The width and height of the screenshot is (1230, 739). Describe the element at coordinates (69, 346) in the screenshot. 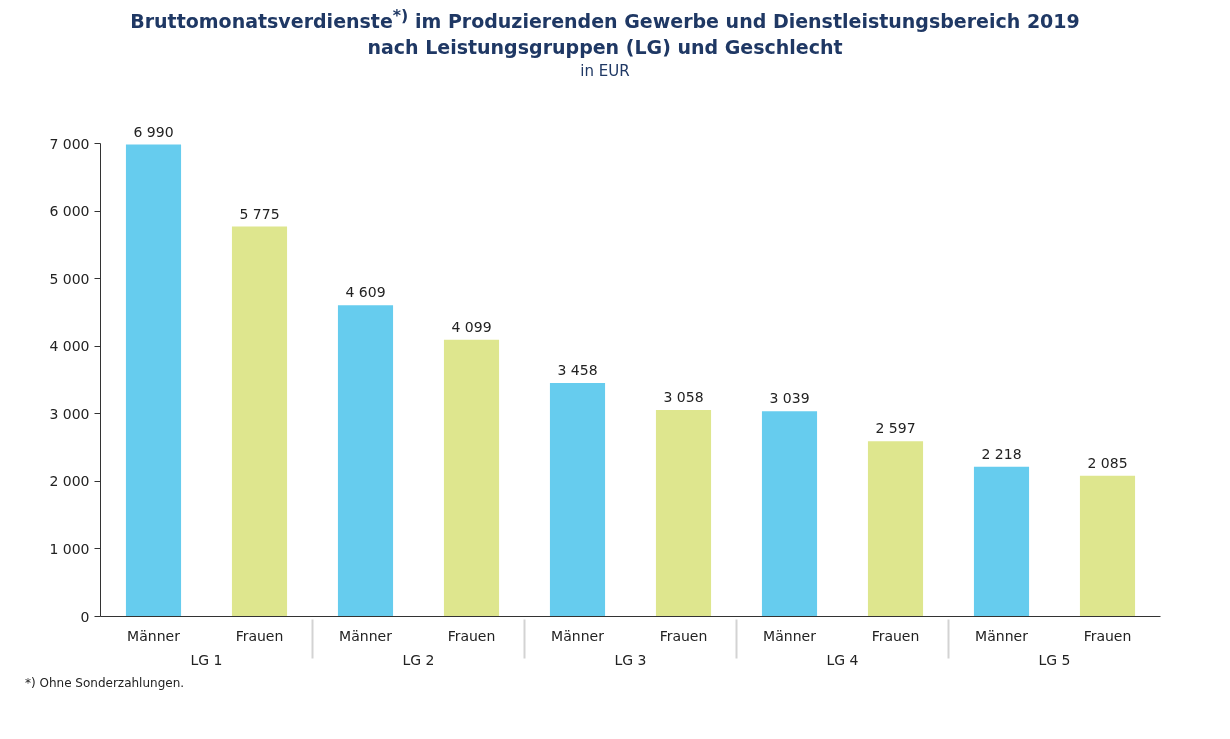

I see `y-tick-label: 4 000` at that location.